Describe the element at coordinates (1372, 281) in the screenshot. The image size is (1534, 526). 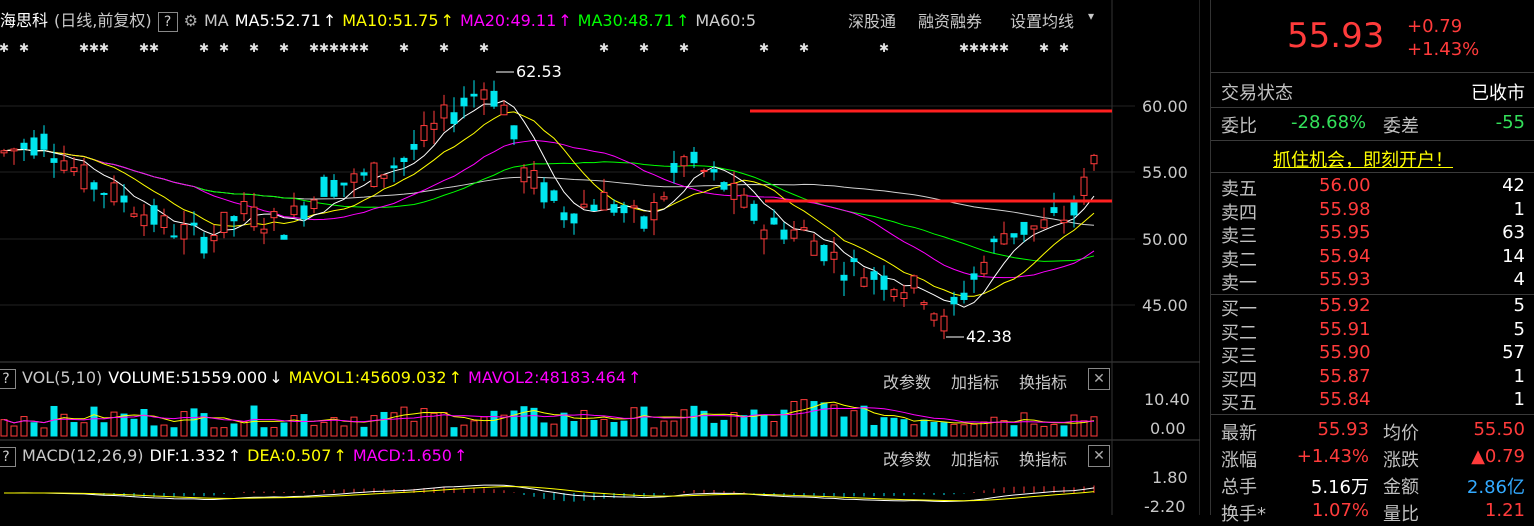
I see `ask-row: 卖一 55.93 4` at that location.